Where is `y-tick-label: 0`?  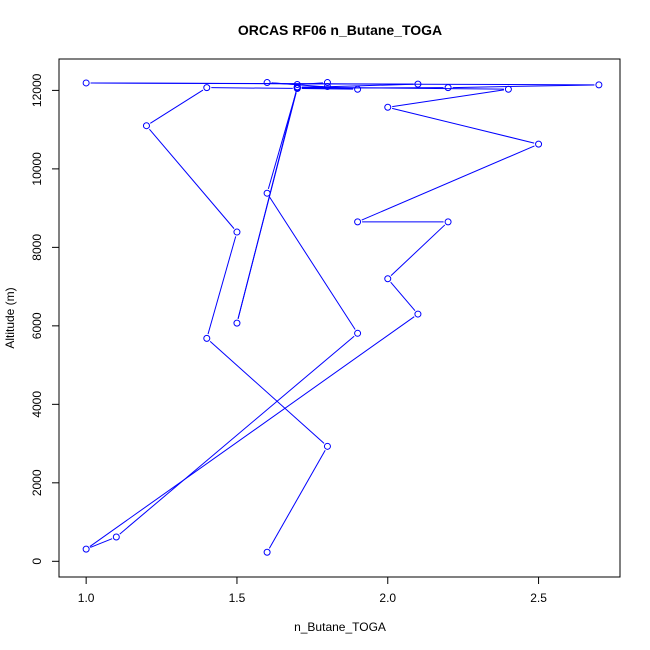 y-tick-label: 0 is located at coordinates (37, 561).